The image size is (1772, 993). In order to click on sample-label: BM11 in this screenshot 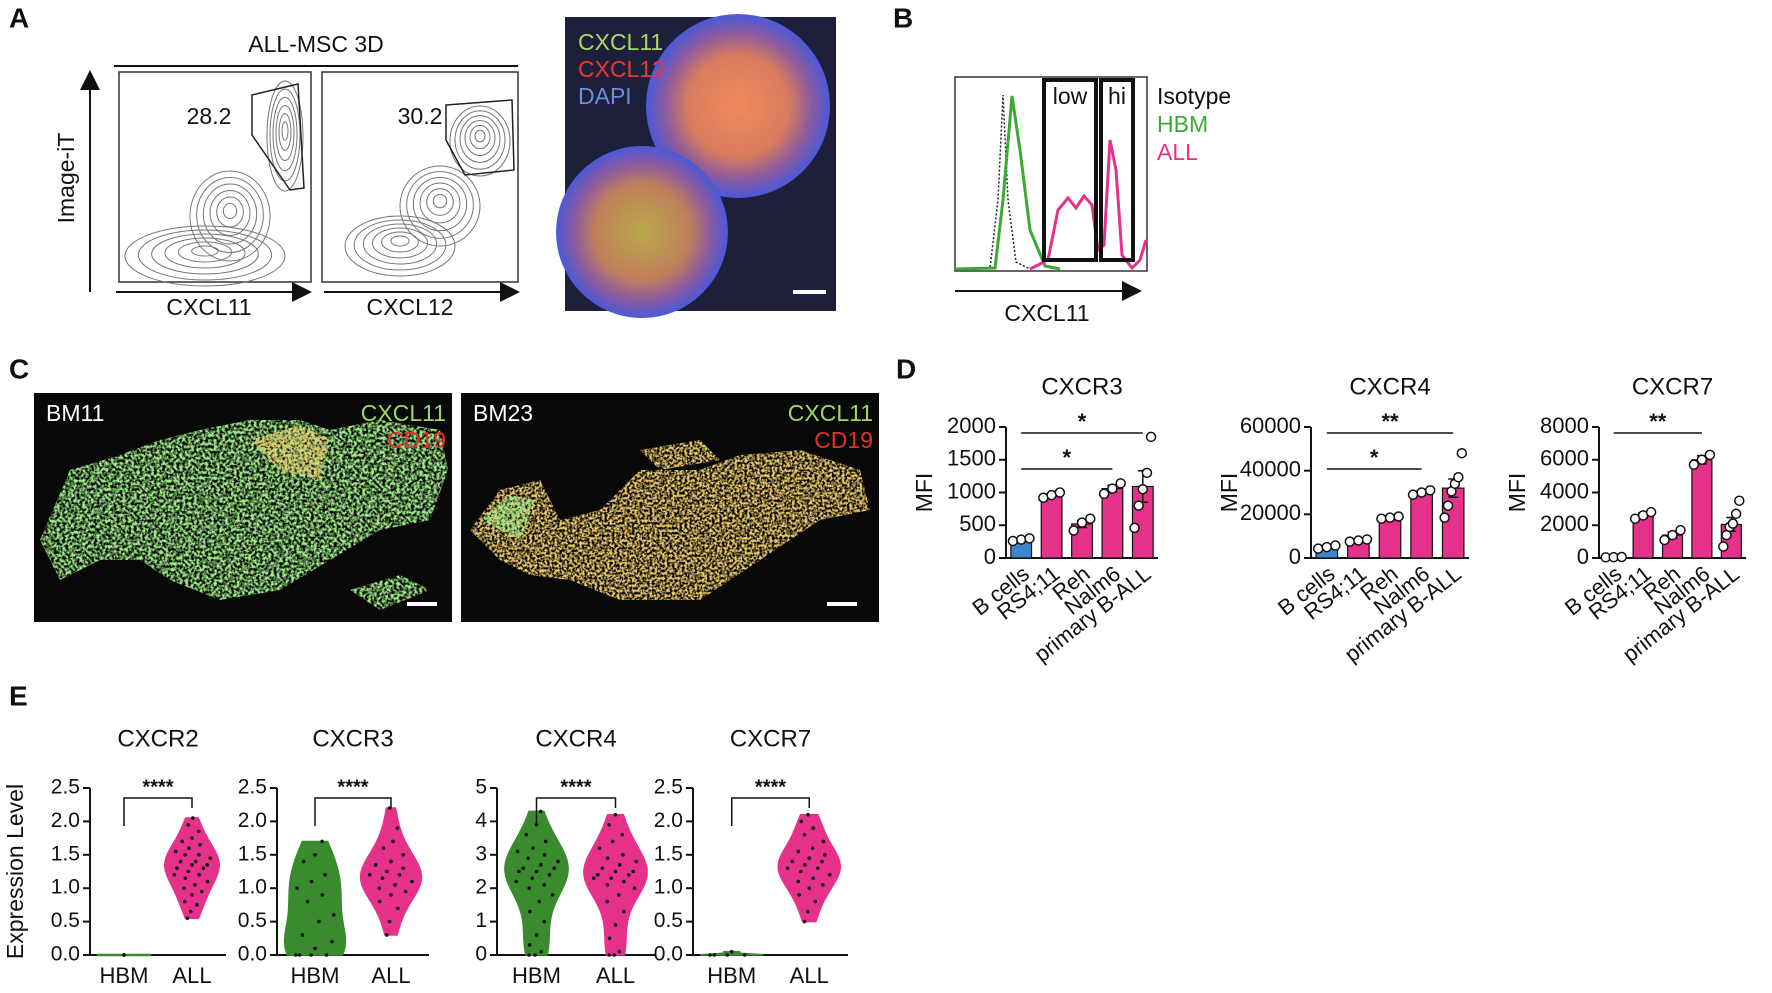, I will do `click(75, 413)`.